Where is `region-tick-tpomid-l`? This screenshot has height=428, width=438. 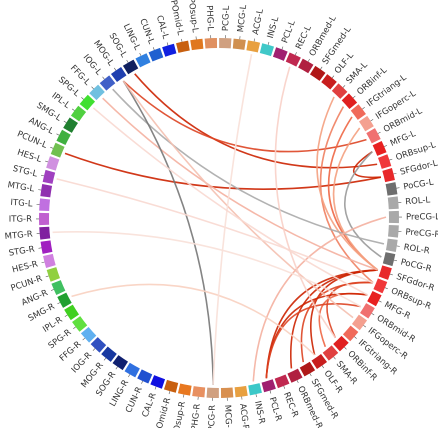
region-tick-tpomid-l is located at coordinates (182, 40).